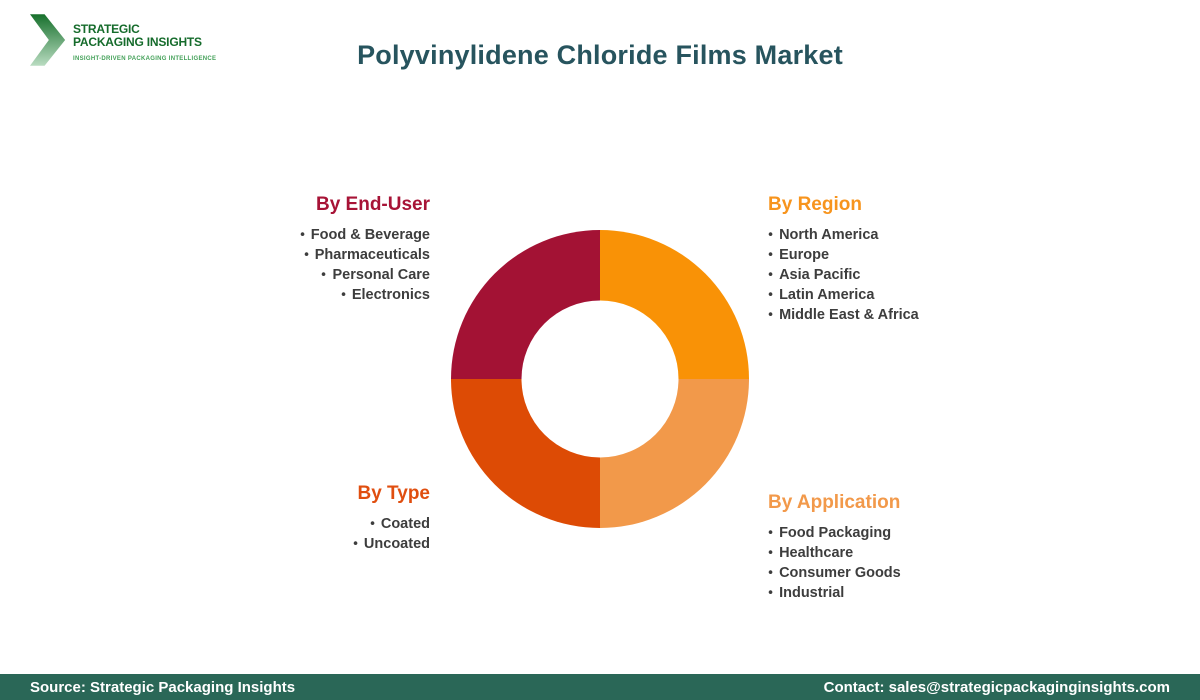 The image size is (1200, 700). What do you see at coordinates (812, 593) in the screenshot?
I see `list-item-label: Industrial` at bounding box center [812, 593].